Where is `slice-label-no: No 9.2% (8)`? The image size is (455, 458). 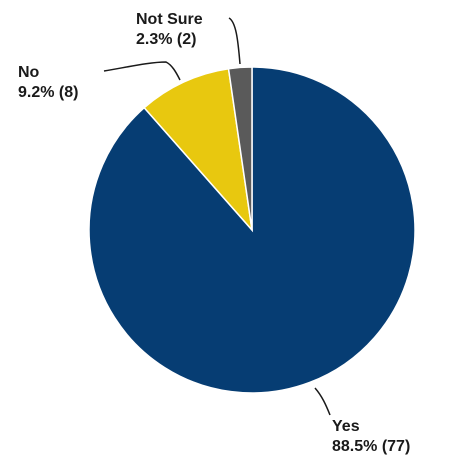
slice-label-no: No 9.2% (8) is located at coordinates (48, 83).